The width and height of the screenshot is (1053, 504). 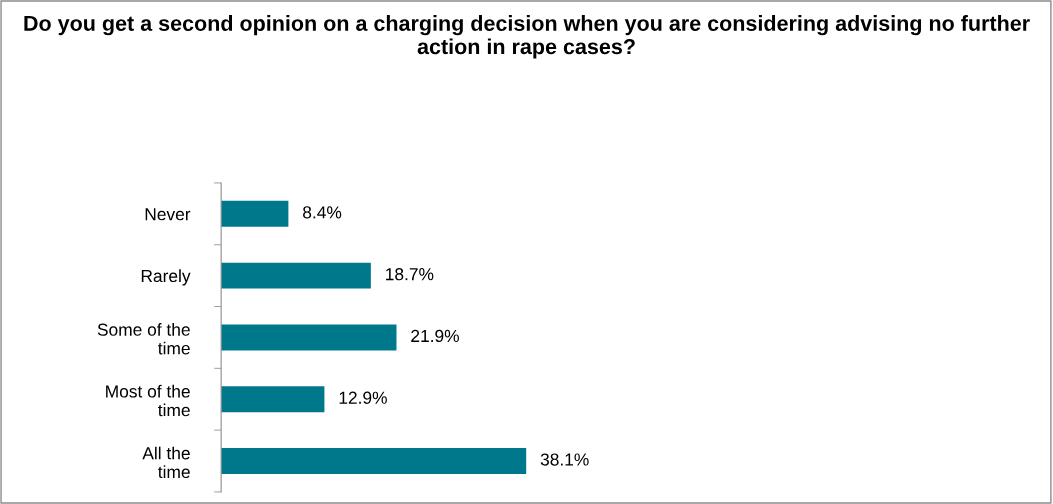 I want to click on y-tick-label: Most of the time, so click(x=148, y=400).